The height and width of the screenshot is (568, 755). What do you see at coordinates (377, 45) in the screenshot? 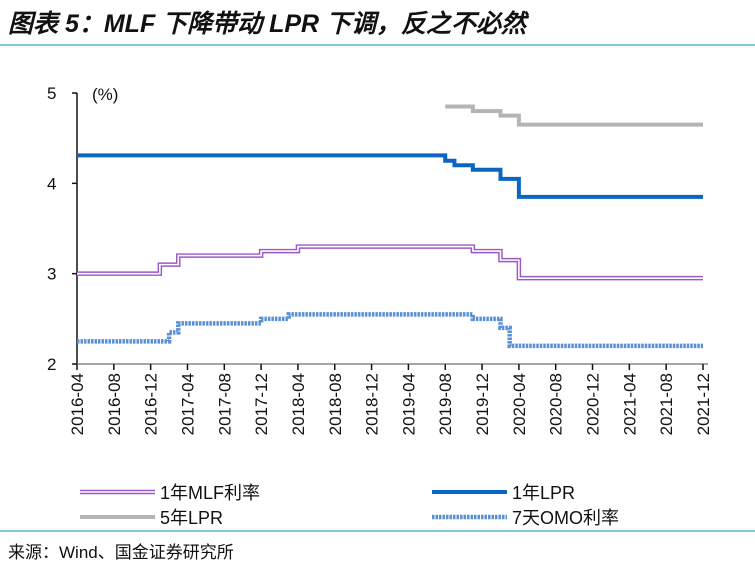
I see `title-divider` at bounding box center [377, 45].